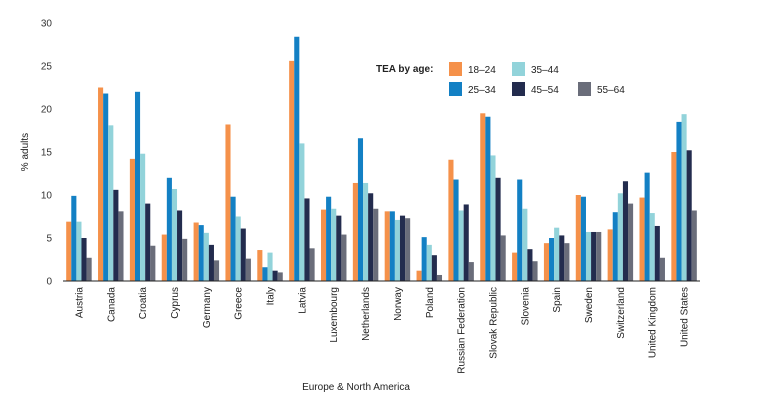 The width and height of the screenshot is (760, 416). What do you see at coordinates (228, 202) in the screenshot?
I see `bar: Greece 18–24: 18.2` at bounding box center [228, 202].